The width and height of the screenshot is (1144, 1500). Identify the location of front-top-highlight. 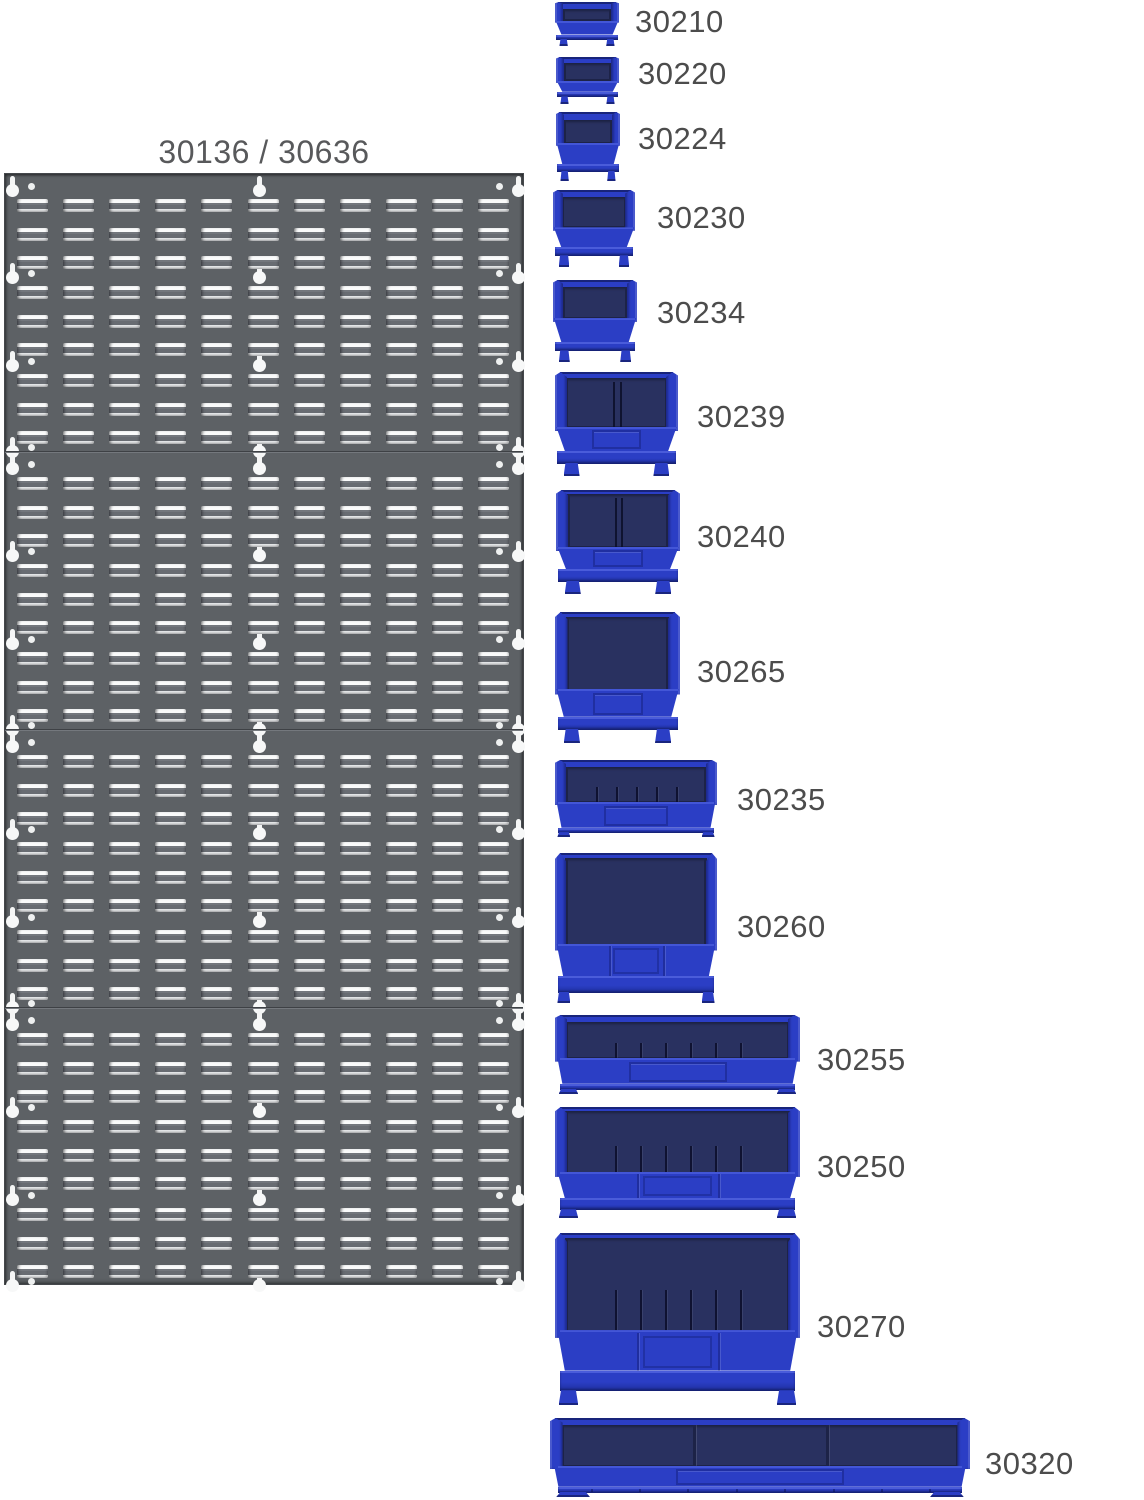
(618, 547).